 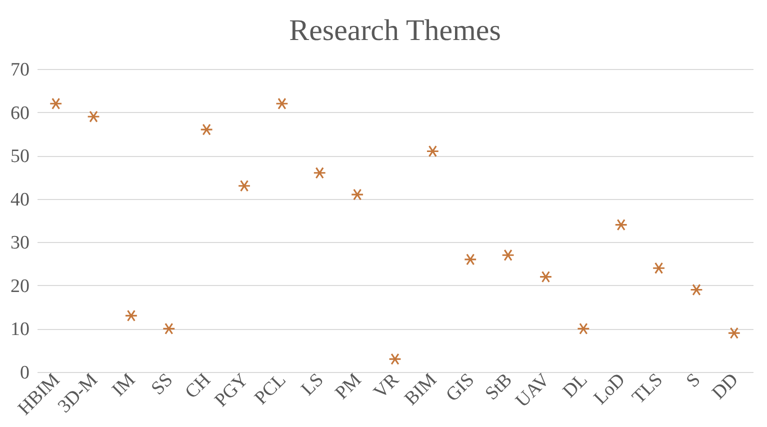 What do you see at coordinates (648, 388) in the screenshot?
I see `x-tick-label: TLS` at bounding box center [648, 388].